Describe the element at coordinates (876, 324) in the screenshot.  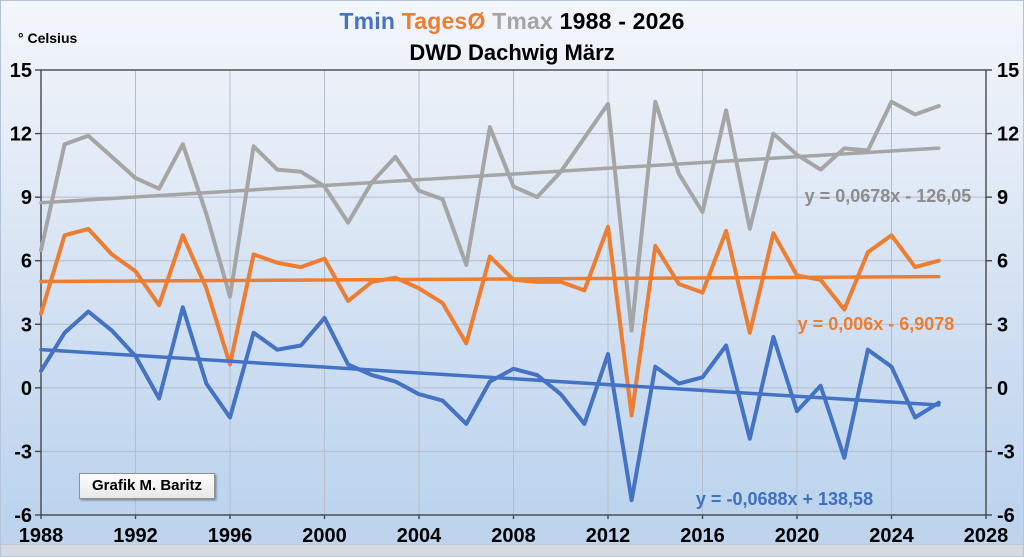
I see `tagesavg-trend-equation: y = 0,006x - 6,9078` at that location.